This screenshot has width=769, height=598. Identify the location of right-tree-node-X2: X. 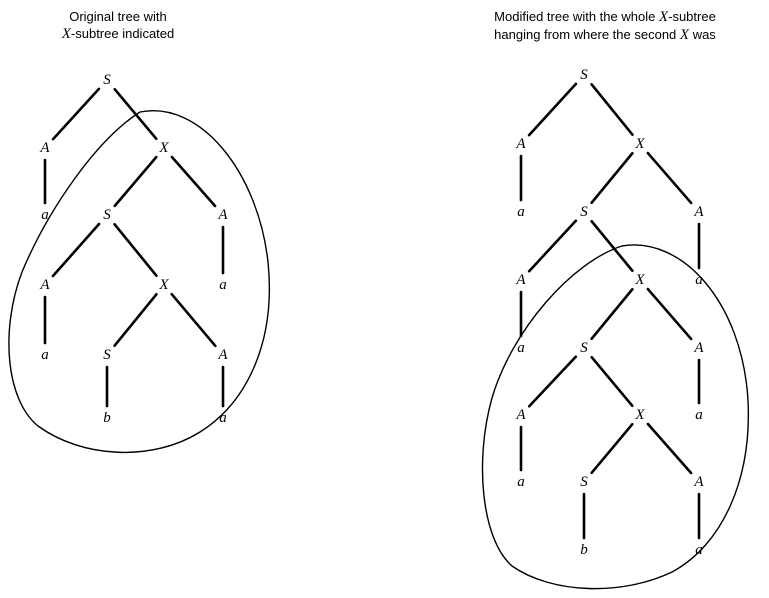
(639, 280).